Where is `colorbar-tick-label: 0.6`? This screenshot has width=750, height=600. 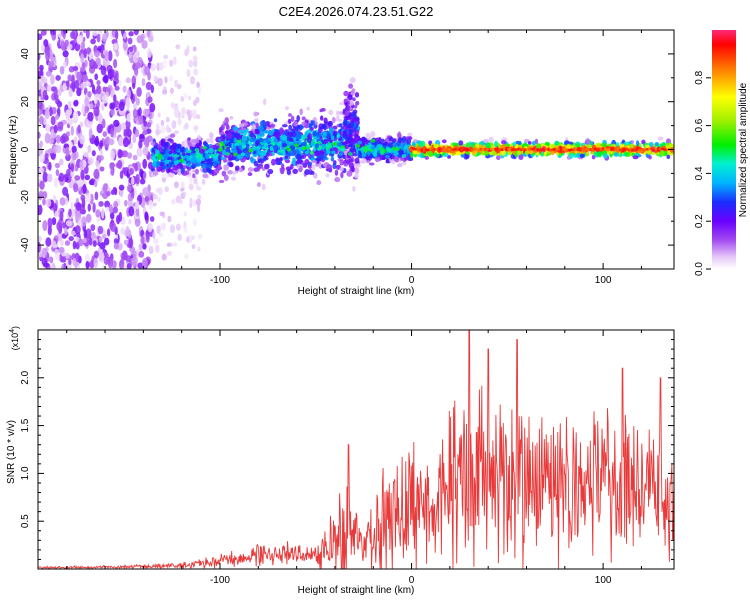
colorbar-tick-label: 0.6 is located at coordinates (699, 125).